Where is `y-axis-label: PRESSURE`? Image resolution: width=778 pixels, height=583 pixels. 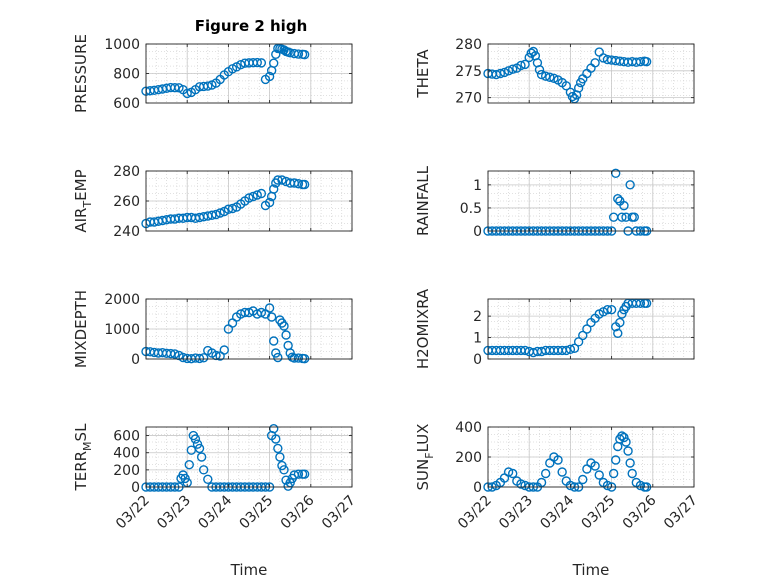
y-axis-label: PRESSURE is located at coordinates (81, 73).